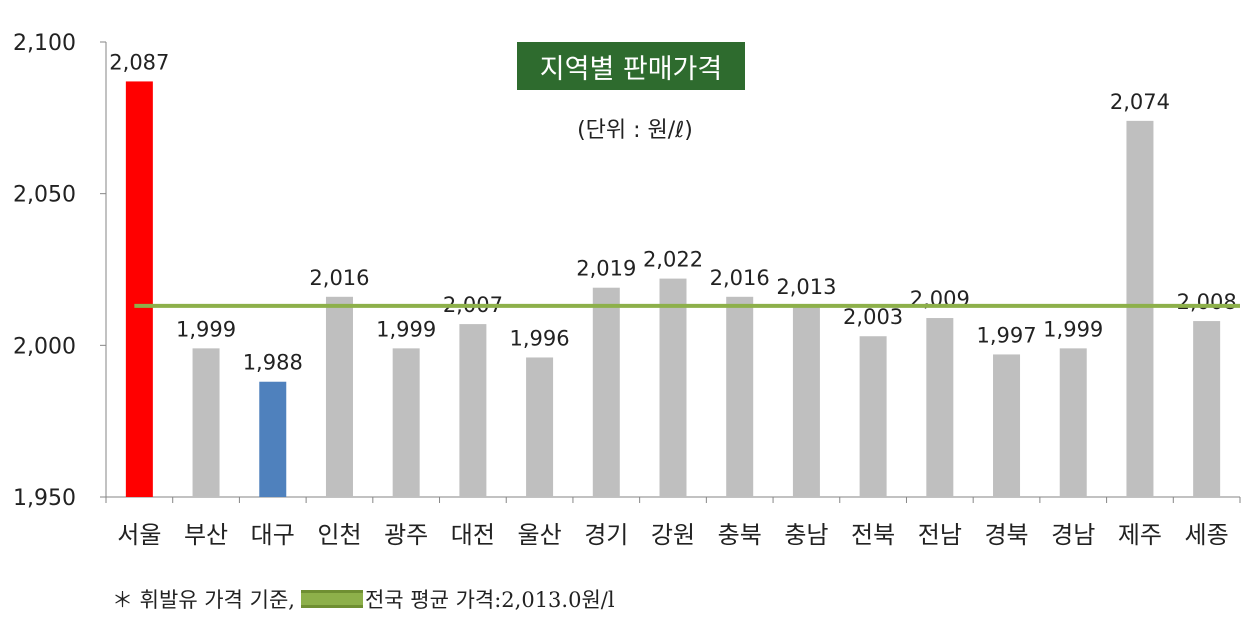  What do you see at coordinates (1207, 302) in the screenshot?
I see `data-label: 2,008` at bounding box center [1207, 302].